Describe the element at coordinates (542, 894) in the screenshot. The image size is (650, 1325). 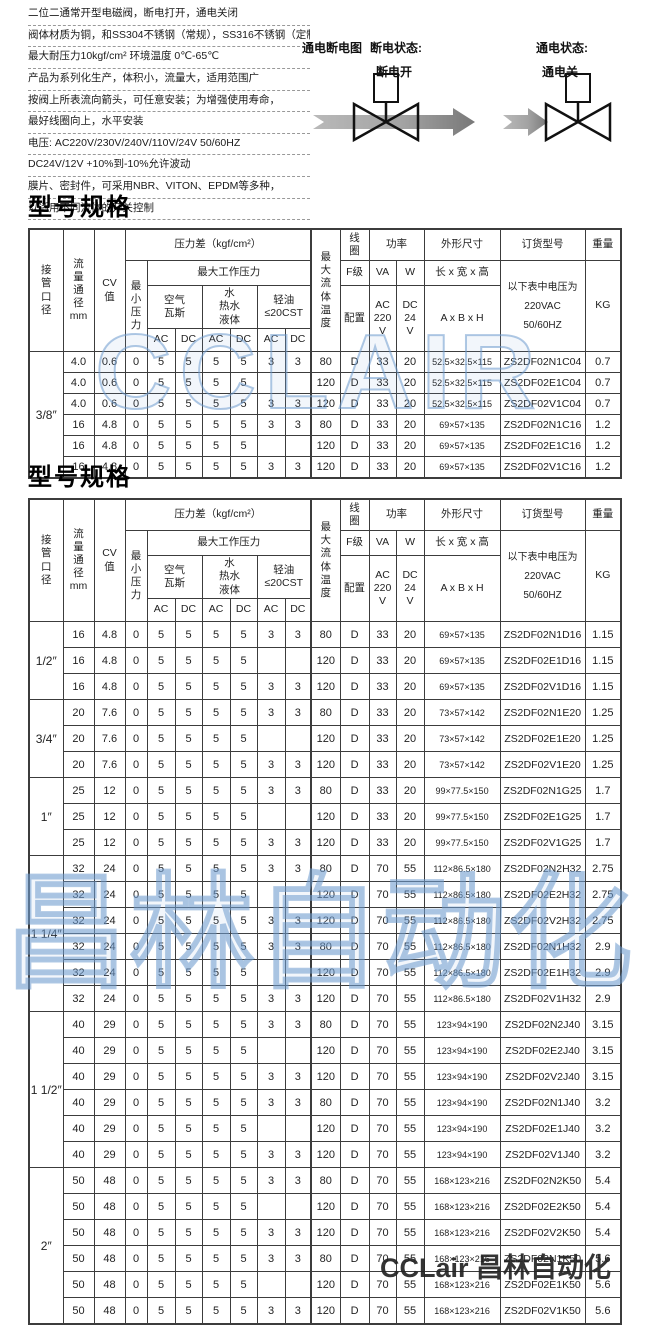
I see `order-model: ZS2DF02E2H32` at that location.